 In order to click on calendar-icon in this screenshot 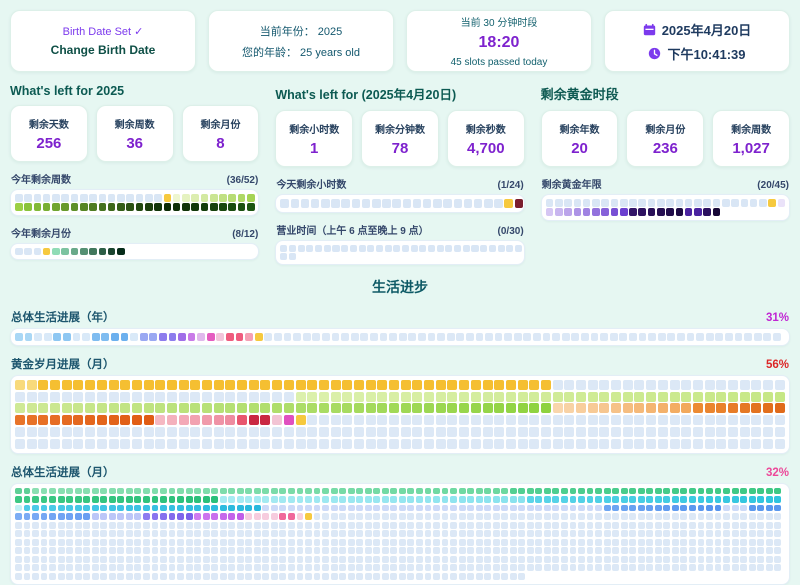, I will do `click(649, 29)`.